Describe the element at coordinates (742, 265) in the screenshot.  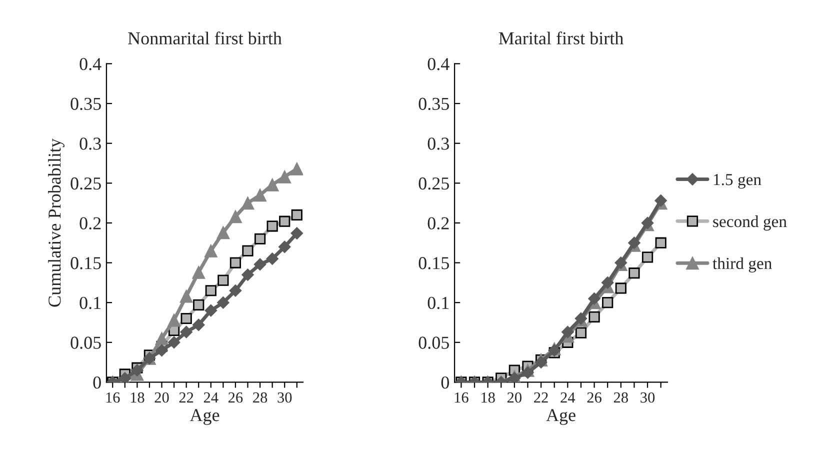
I see `legend-label: third gen` at that location.